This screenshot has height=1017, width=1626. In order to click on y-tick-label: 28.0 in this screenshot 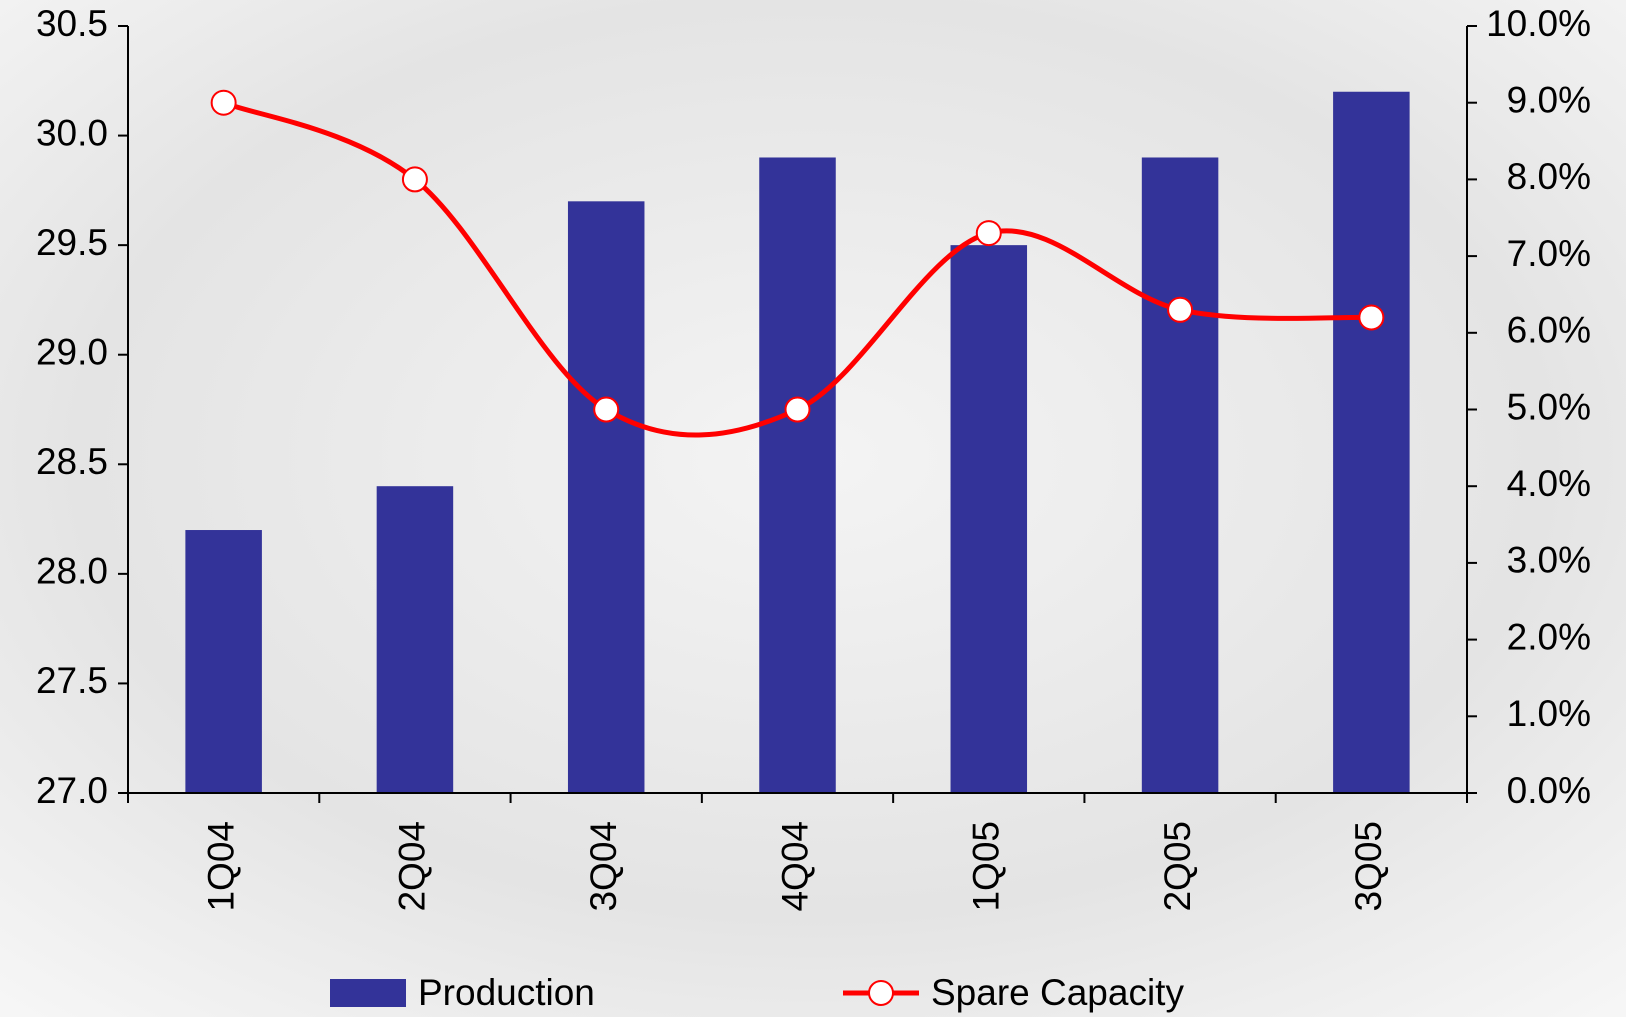, I will do `click(72, 571)`.